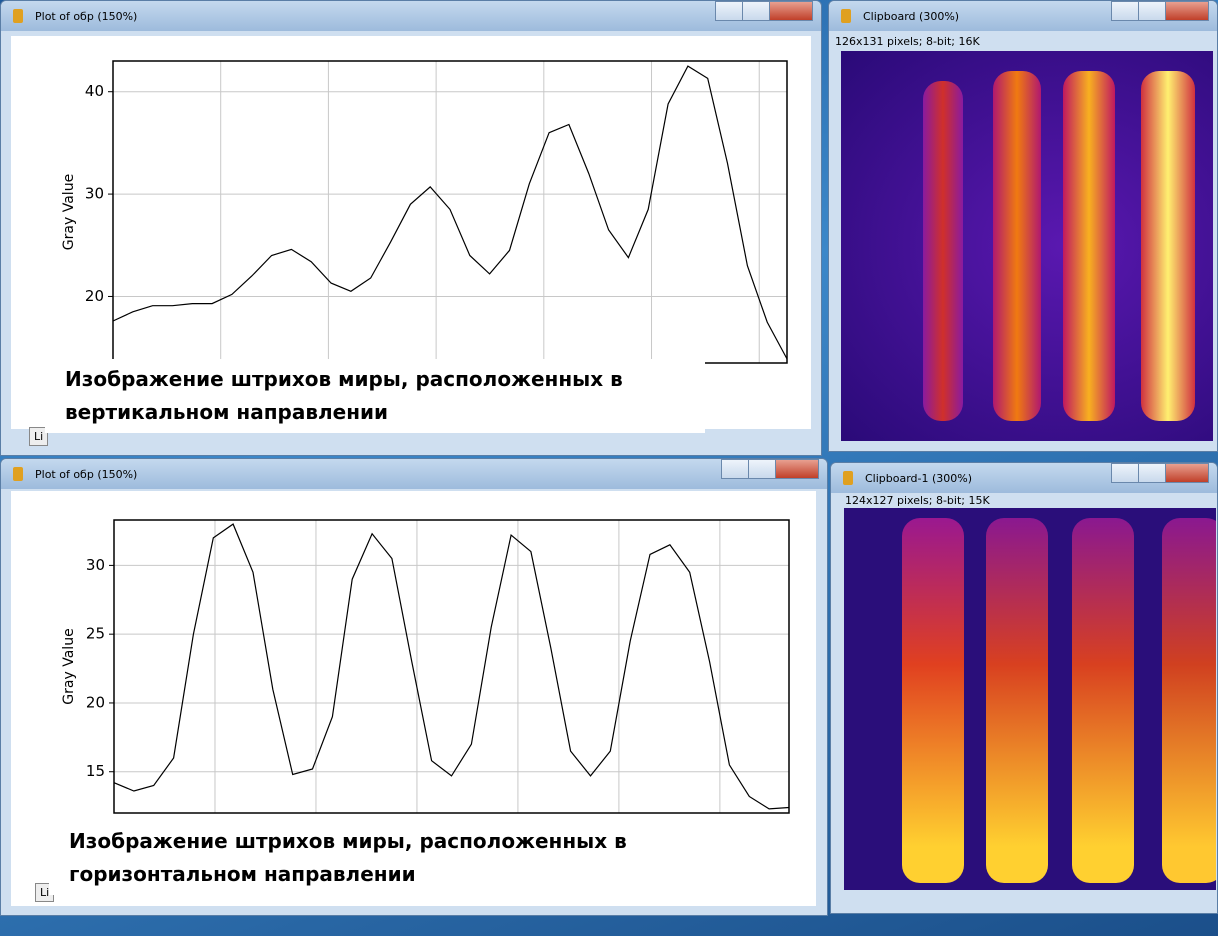 The width and height of the screenshot is (1218, 936). Describe the element at coordinates (242, 874) in the screenshot. I see `caption-line: горизонтальном направлении` at that location.